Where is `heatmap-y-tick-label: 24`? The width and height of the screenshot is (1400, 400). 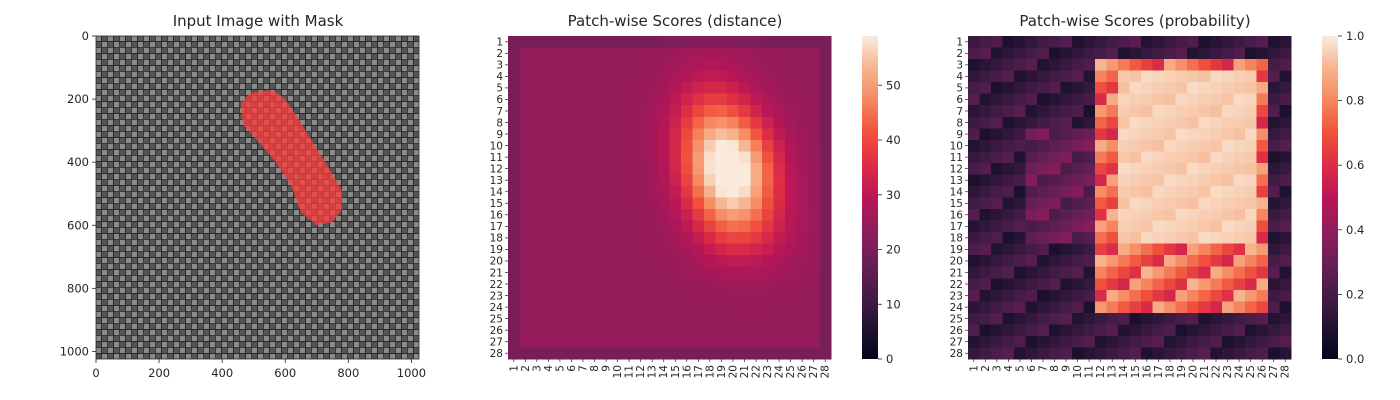
heatmap-y-tick-label: 24 is located at coordinates (497, 308).